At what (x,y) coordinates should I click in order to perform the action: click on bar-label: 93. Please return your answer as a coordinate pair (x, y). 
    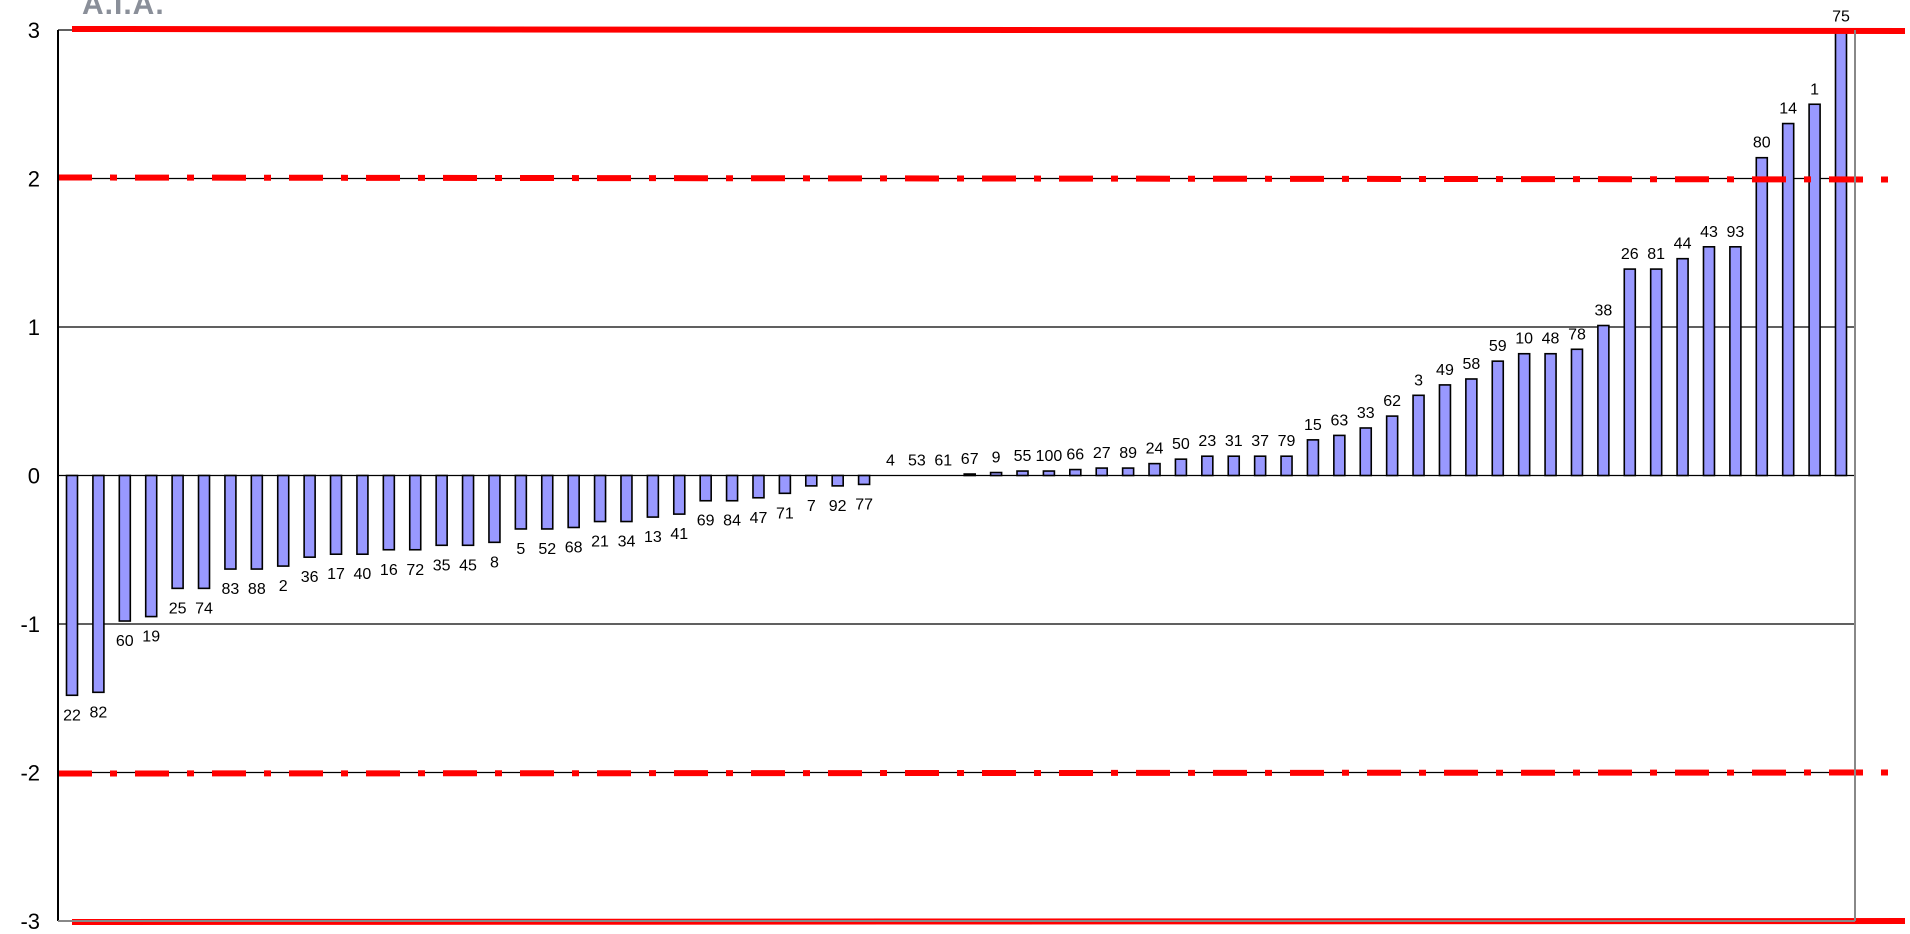
    Looking at the image, I should click on (1735, 232).